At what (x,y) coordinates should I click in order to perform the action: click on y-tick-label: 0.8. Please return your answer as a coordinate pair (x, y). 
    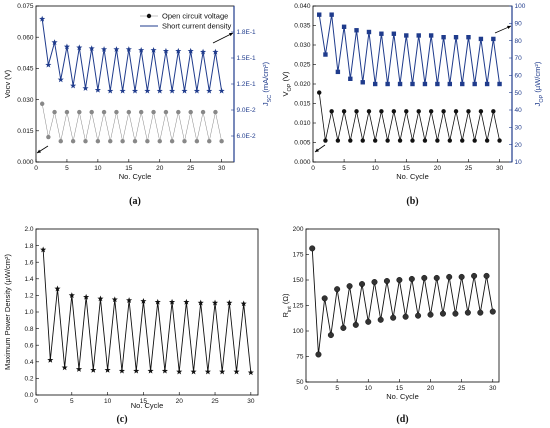
    Looking at the image, I should click on (28, 329).